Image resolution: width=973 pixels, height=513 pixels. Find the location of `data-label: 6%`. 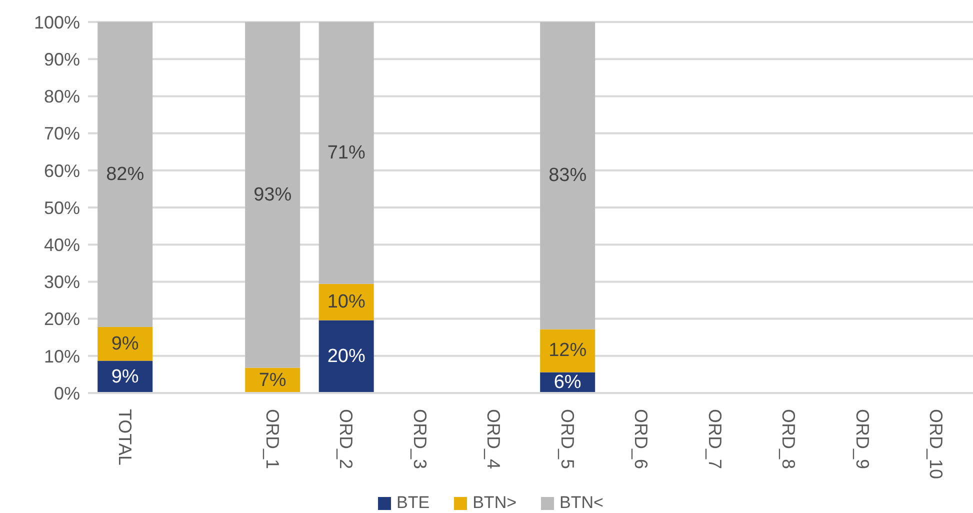

data-label: 6% is located at coordinates (568, 383).